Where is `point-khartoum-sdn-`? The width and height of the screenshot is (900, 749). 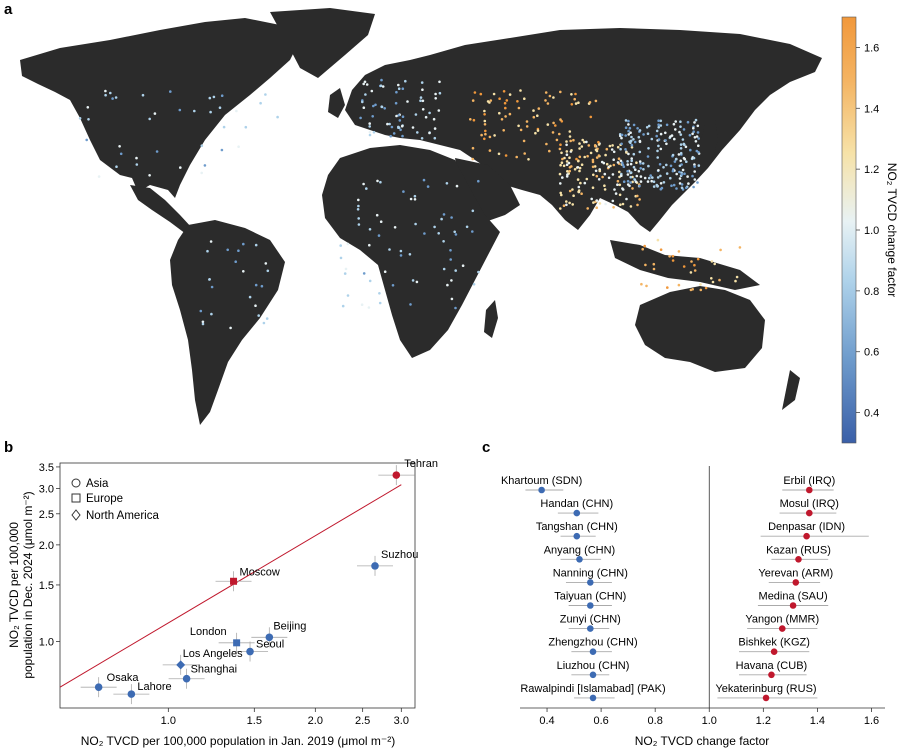
point-khartoum-sdn- is located at coordinates (541, 490).